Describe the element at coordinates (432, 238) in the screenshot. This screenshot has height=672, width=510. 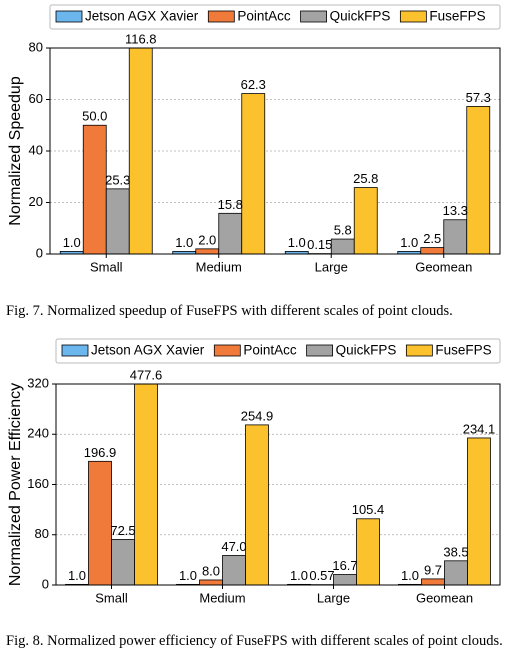
I see `value-label: 2.5` at that location.